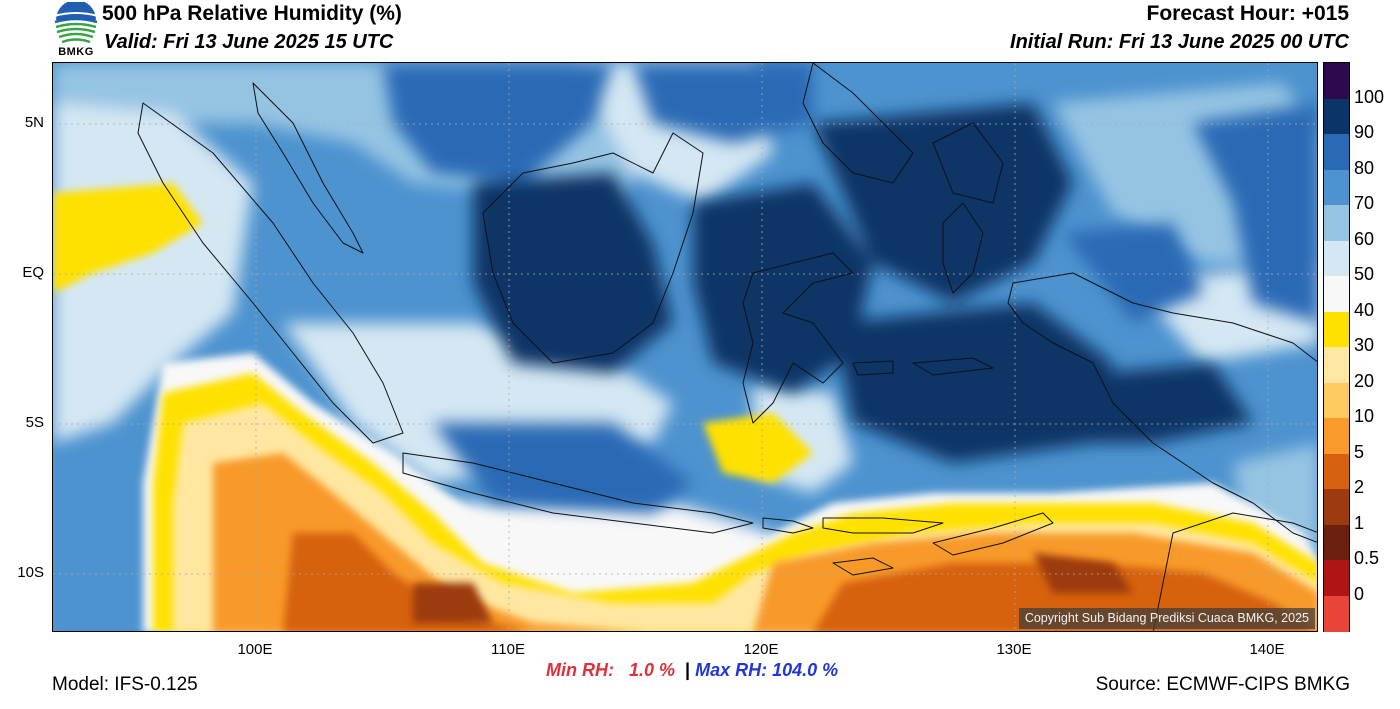  I want to click on colorbar-label: 100, so click(1369, 96).